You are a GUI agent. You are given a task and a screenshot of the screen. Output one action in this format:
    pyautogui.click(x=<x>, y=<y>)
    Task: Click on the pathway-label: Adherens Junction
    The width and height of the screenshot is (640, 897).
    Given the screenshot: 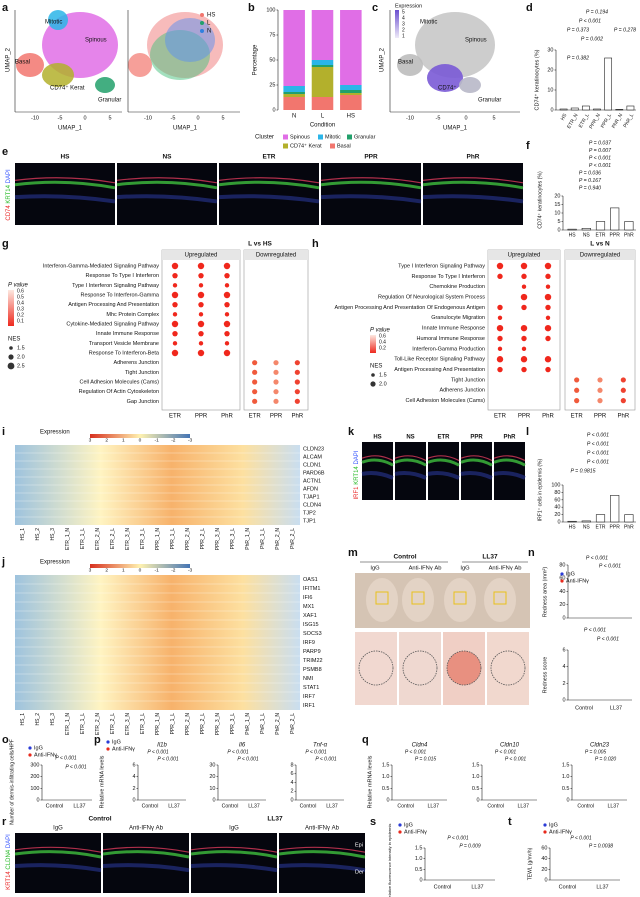 What is the action you would take?
    pyautogui.click(x=462, y=391)
    